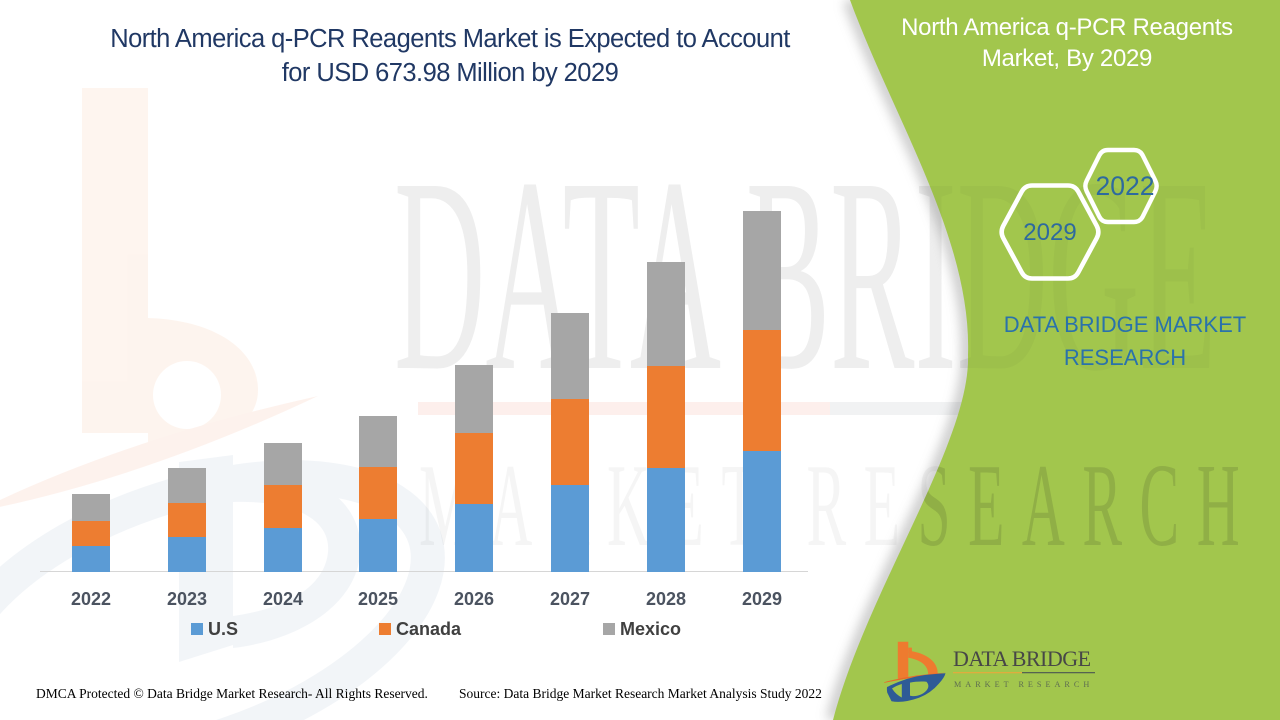  What do you see at coordinates (1125, 186) in the screenshot?
I see `svg-text: 2022` at bounding box center [1125, 186].